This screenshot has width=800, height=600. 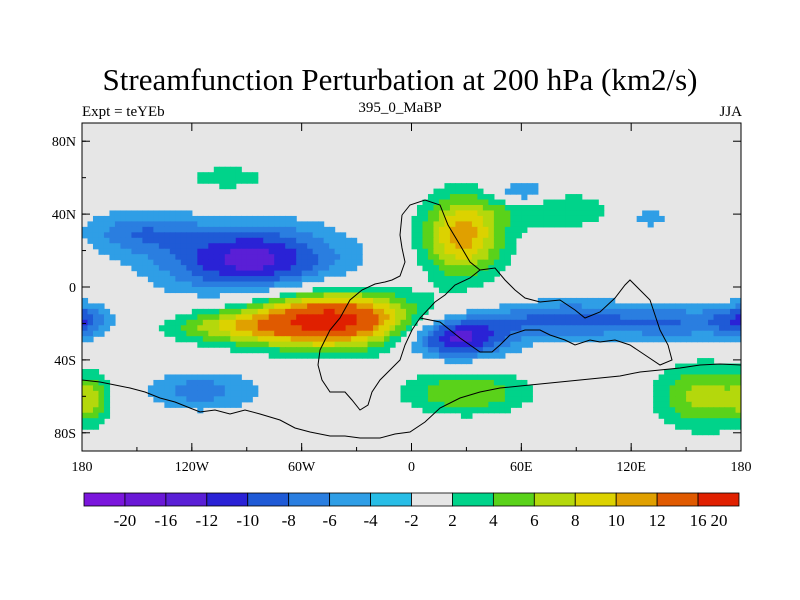 I want to click on colorbar-label: -10, so click(x=247, y=520).